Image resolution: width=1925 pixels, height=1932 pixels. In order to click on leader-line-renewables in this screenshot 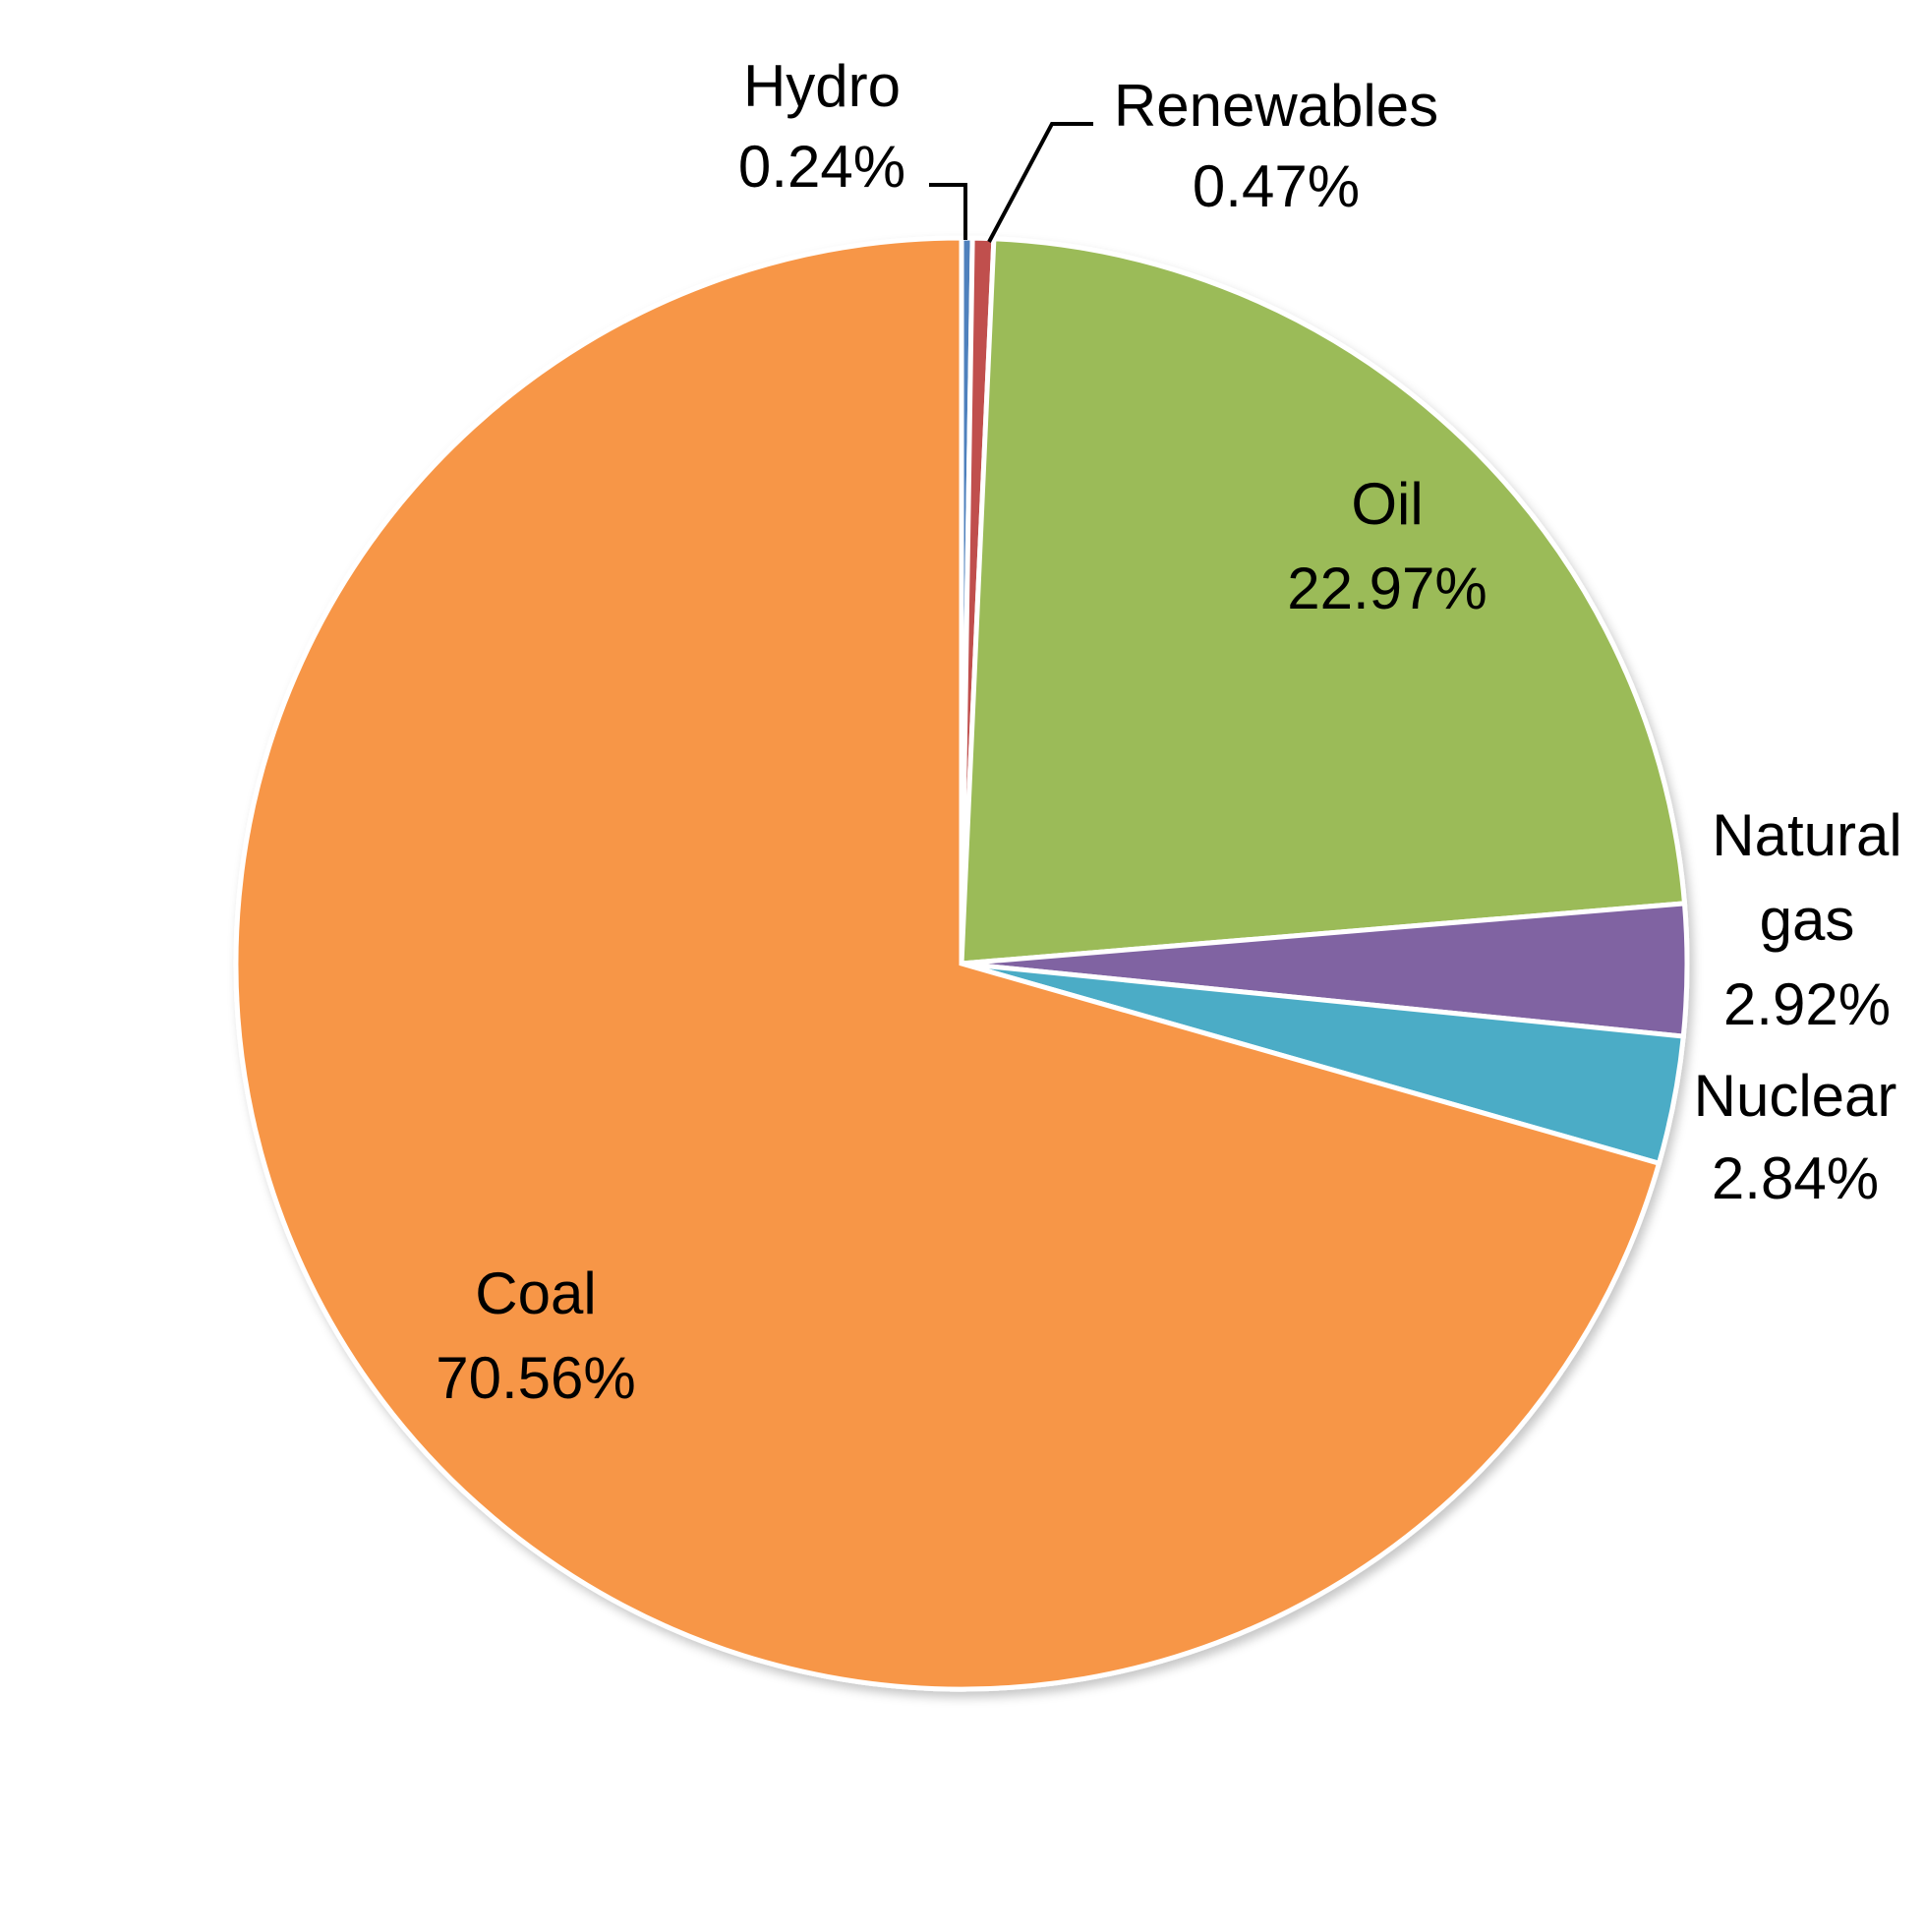, I will do `click(1040, 182)`.